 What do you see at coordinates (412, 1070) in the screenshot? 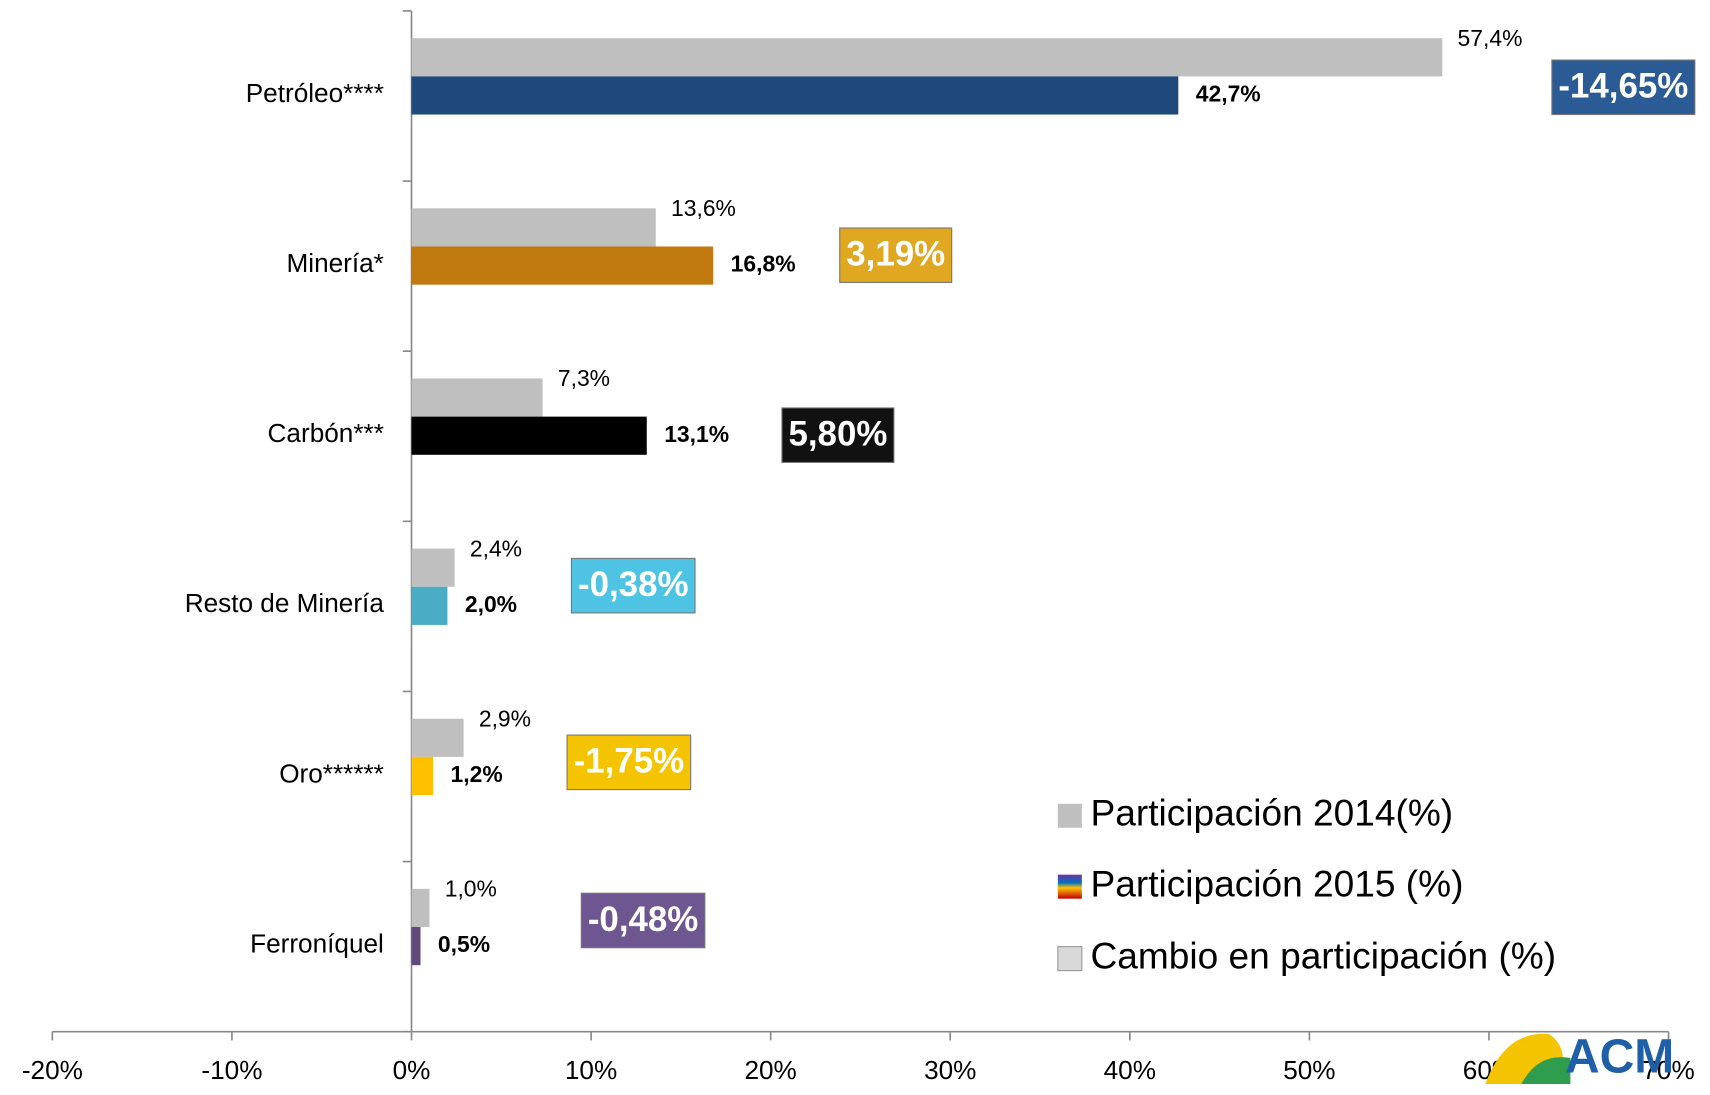
I see `x-tick-label: 0%` at bounding box center [412, 1070].